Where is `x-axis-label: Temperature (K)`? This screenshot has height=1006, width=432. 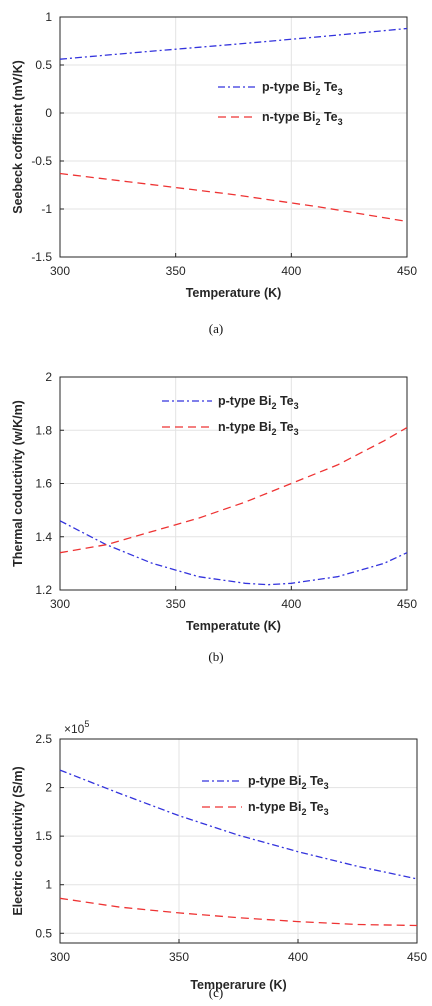 x-axis-label: Temperature (K) is located at coordinates (234, 293).